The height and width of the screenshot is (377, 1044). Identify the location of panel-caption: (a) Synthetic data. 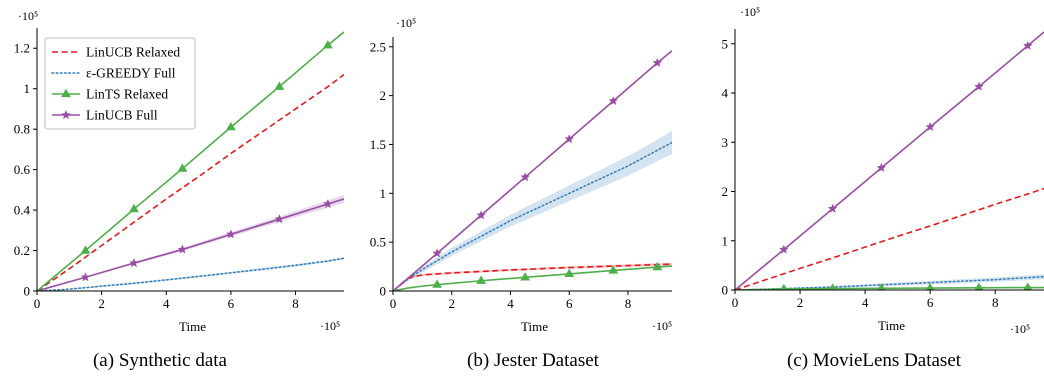
(160, 360).